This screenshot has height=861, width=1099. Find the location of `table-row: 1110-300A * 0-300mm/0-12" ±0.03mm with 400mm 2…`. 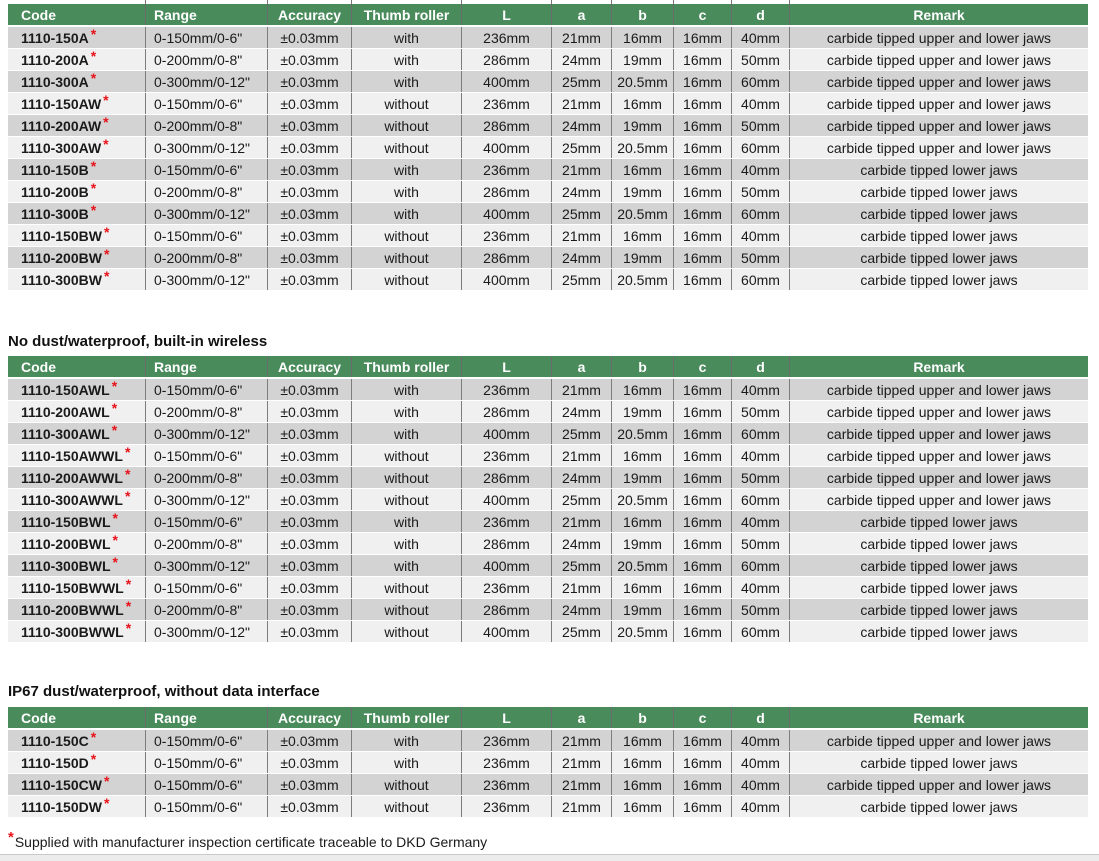

table-row: 1110-300A * 0-300mm/0-12" ±0.03mm with 400mm 2… is located at coordinates (548, 82).